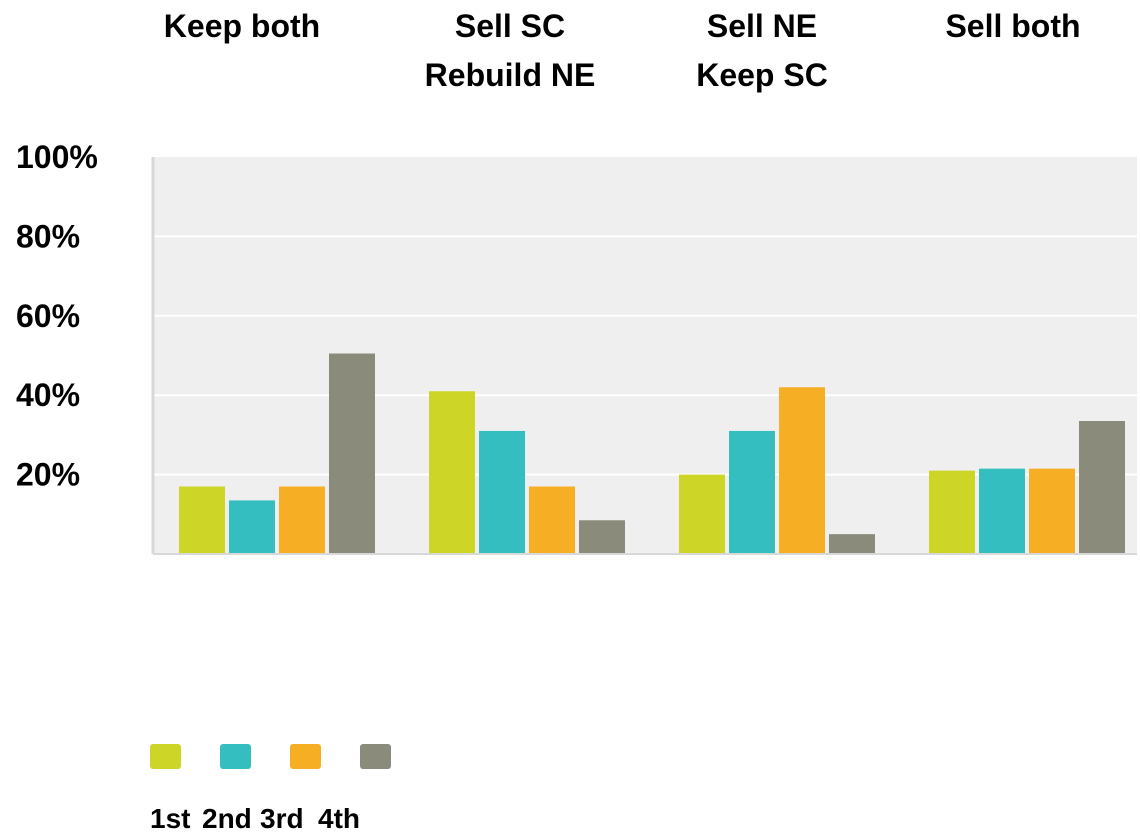 The width and height of the screenshot is (1140, 835). I want to click on category-label: Sell NE, so click(762, 26).